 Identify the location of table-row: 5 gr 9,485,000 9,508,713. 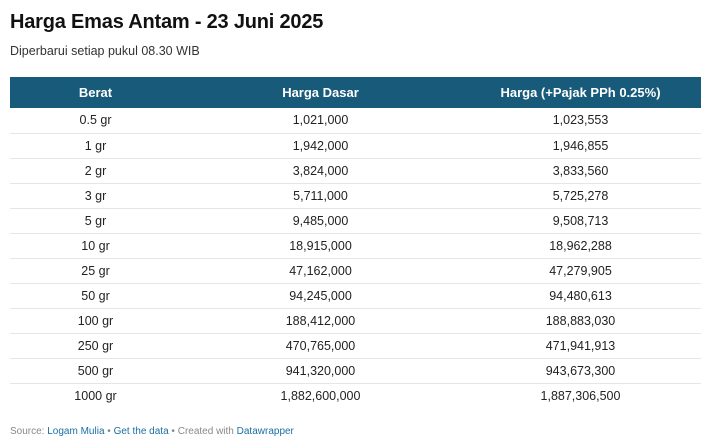
(355, 221).